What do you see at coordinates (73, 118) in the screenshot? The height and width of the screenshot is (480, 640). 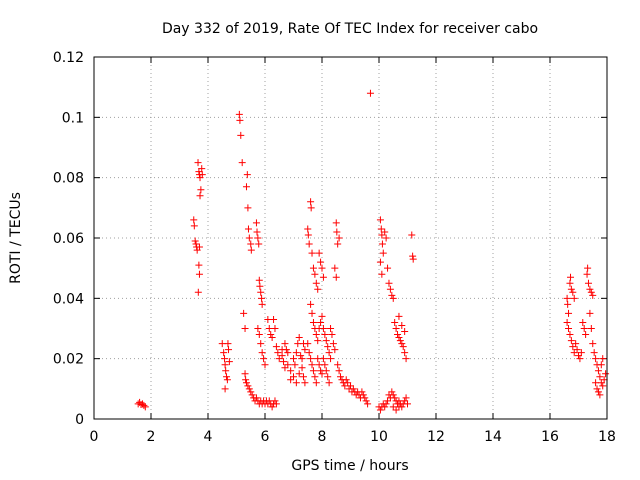 I see `y-tick-label: 0.1` at bounding box center [73, 118].